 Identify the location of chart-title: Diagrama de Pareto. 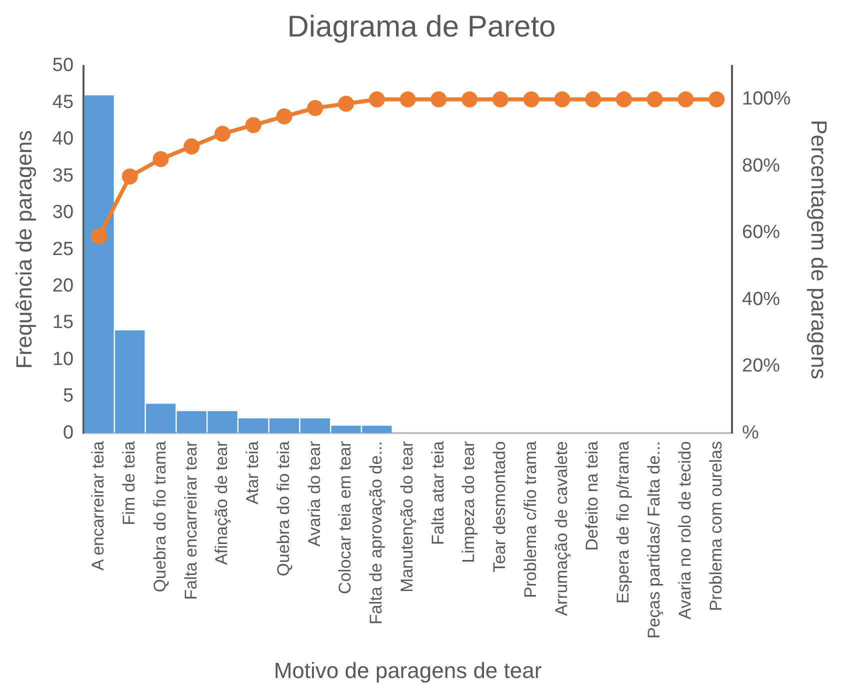
(421, 27).